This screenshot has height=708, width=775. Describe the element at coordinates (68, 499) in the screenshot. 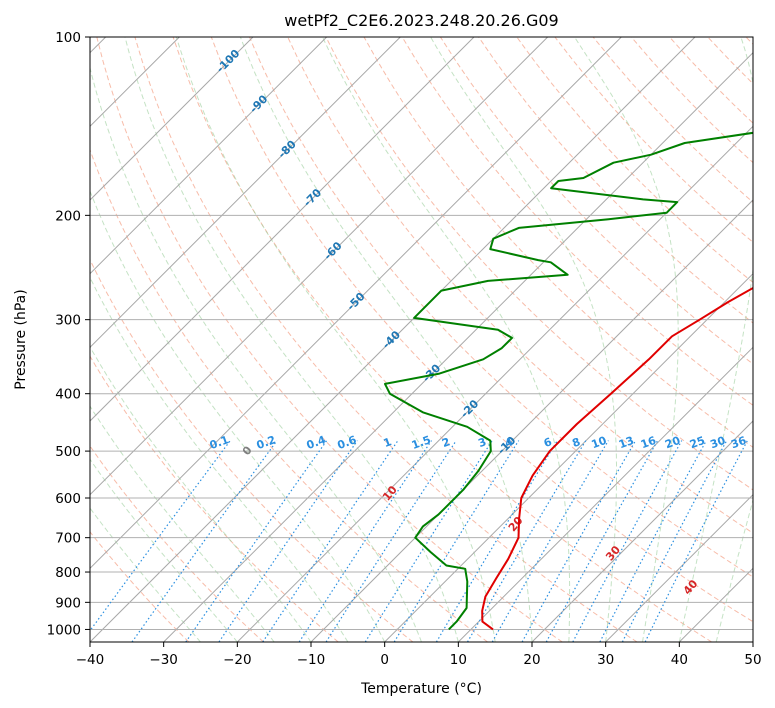

I see `y-tick-label: 600` at that location.